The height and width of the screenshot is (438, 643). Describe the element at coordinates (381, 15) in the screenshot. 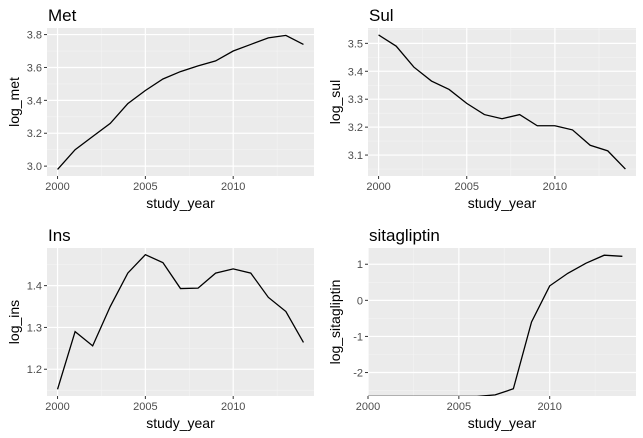

I see `chart-title: Sul` at that location.